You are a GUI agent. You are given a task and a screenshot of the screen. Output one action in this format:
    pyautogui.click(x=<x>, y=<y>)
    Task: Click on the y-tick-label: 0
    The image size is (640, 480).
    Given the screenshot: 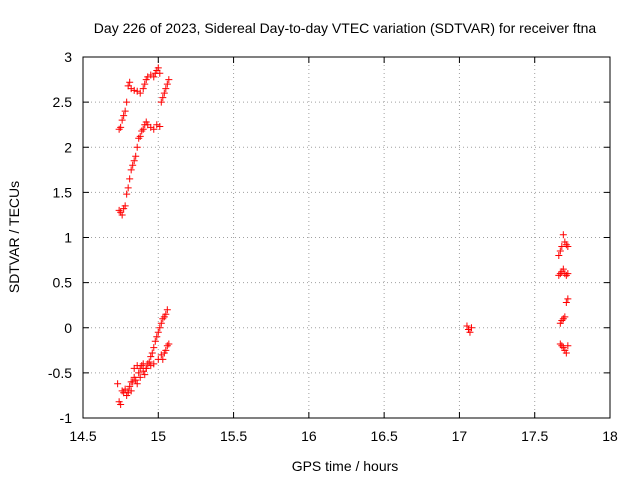 What is the action you would take?
    pyautogui.click(x=68, y=328)
    